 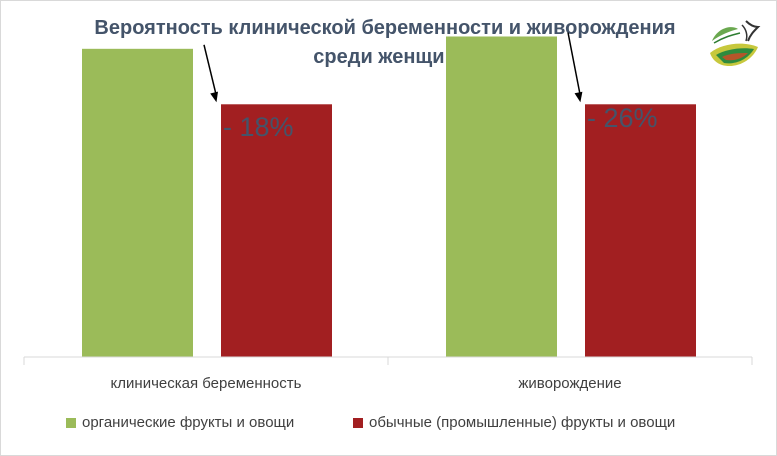 I want to click on legend-entry-organic: органические фрукты и овощи, so click(x=180, y=422).